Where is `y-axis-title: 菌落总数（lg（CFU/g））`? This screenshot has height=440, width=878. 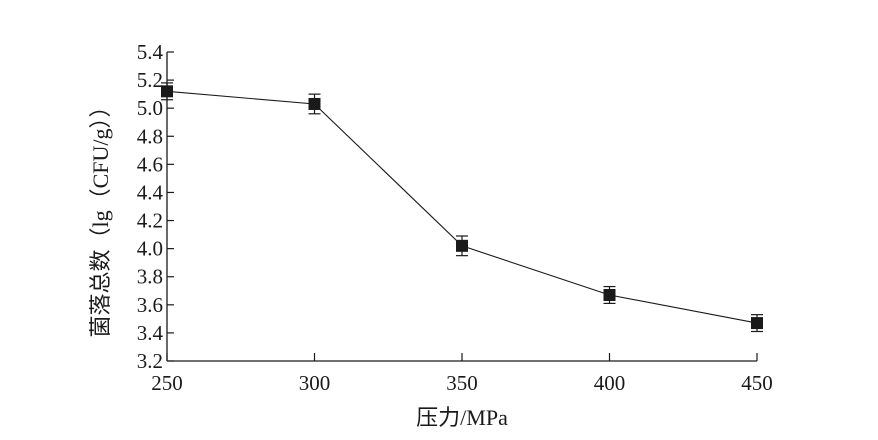
y-axis-title: 菌落总数（lg（CFU/g）） is located at coordinates (100, 216).